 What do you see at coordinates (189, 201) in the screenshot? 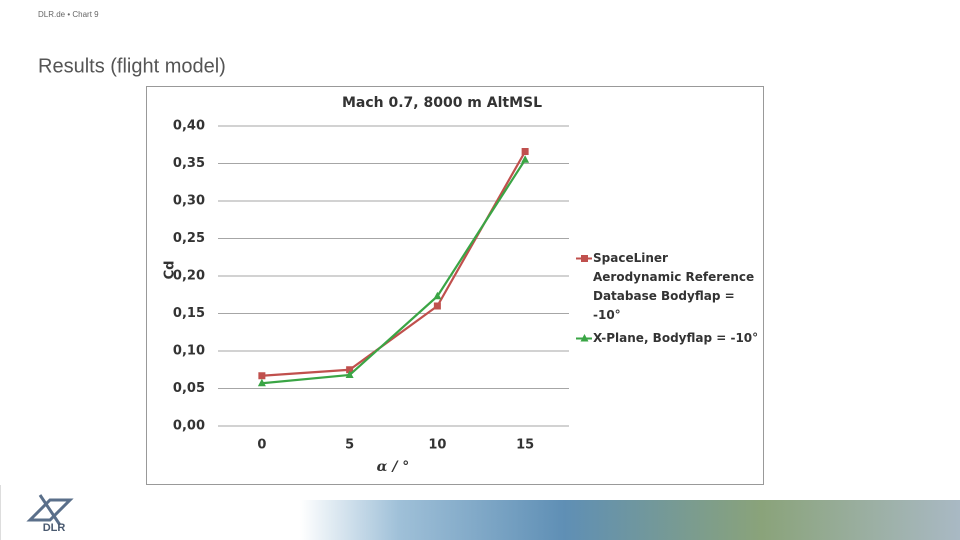
I see `y-tick-label: 0,30` at bounding box center [189, 201].